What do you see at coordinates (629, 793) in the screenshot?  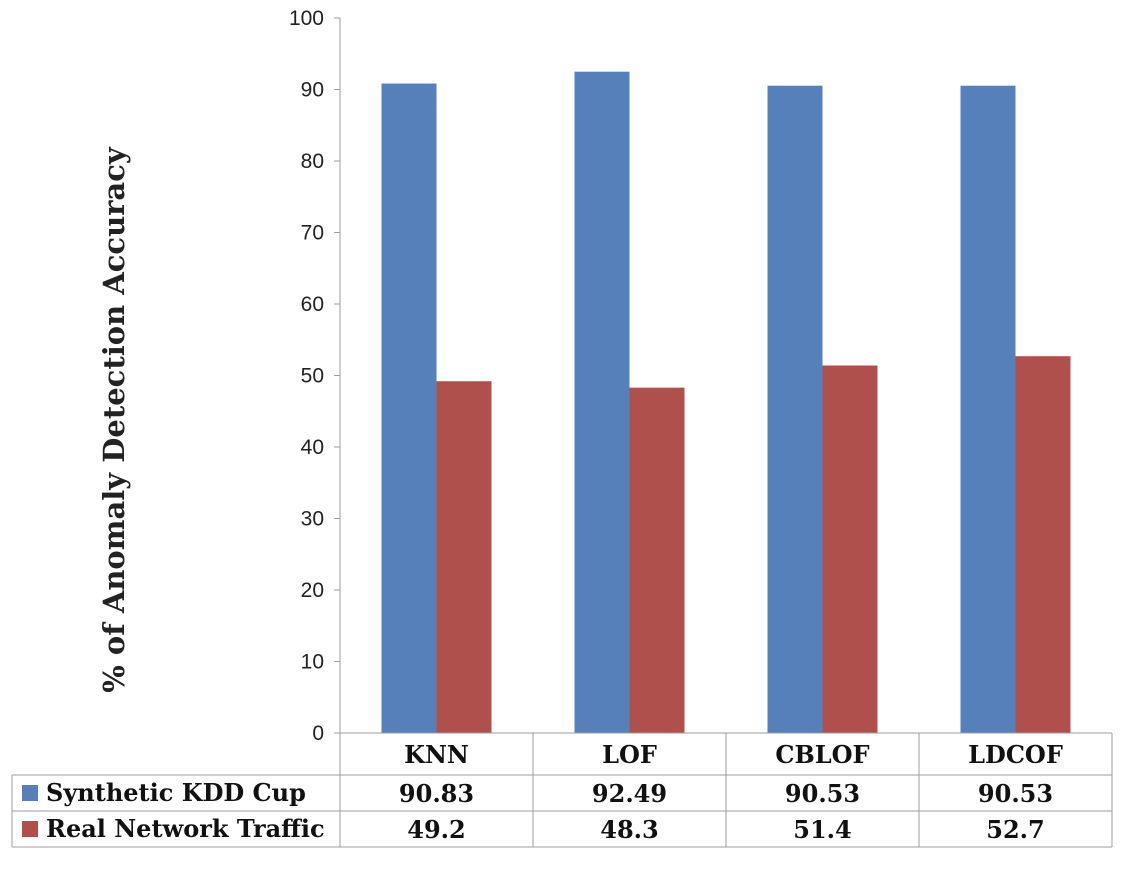 I see `data-label: 92.49` at bounding box center [629, 793].